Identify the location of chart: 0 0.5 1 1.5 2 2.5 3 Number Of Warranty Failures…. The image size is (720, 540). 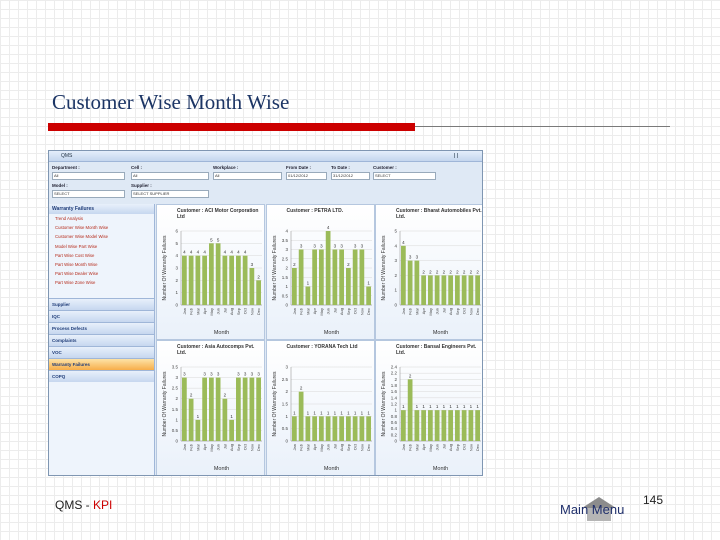
(322, 418).